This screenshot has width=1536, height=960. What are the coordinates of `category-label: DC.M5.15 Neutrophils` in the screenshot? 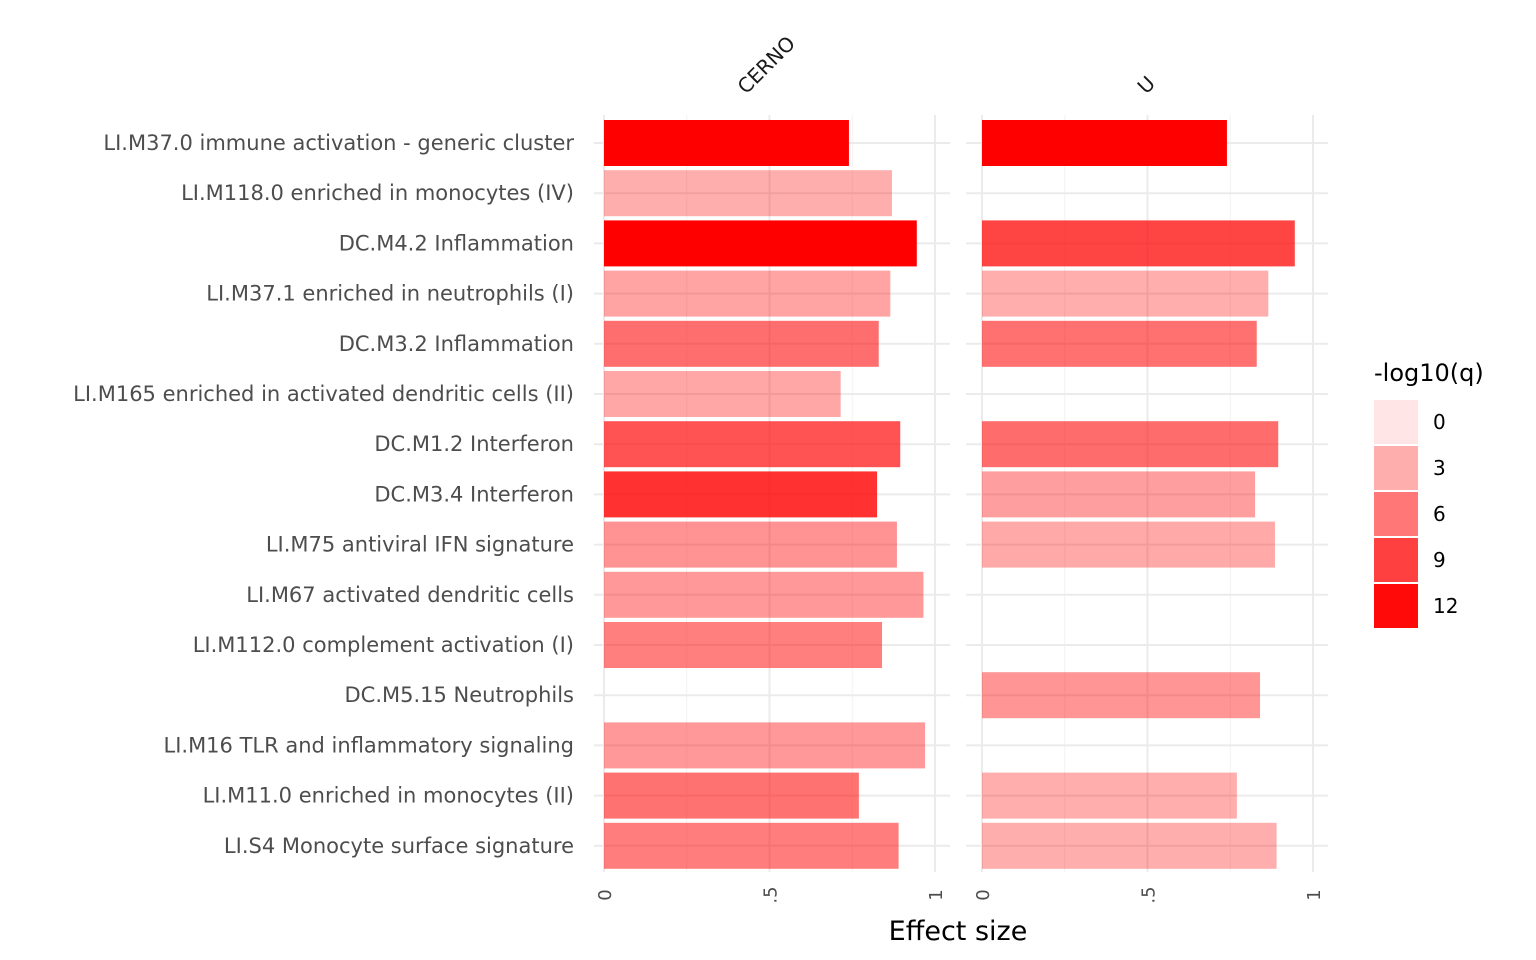 It's located at (459, 695).